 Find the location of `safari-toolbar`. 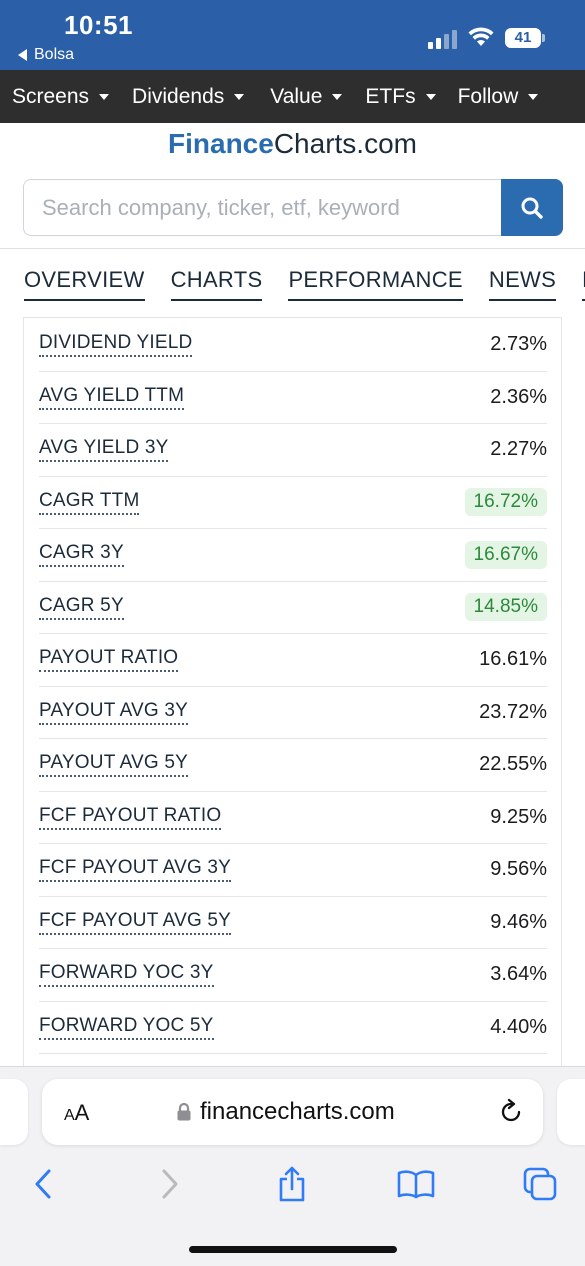

safari-toolbar is located at coordinates (292, 1184).